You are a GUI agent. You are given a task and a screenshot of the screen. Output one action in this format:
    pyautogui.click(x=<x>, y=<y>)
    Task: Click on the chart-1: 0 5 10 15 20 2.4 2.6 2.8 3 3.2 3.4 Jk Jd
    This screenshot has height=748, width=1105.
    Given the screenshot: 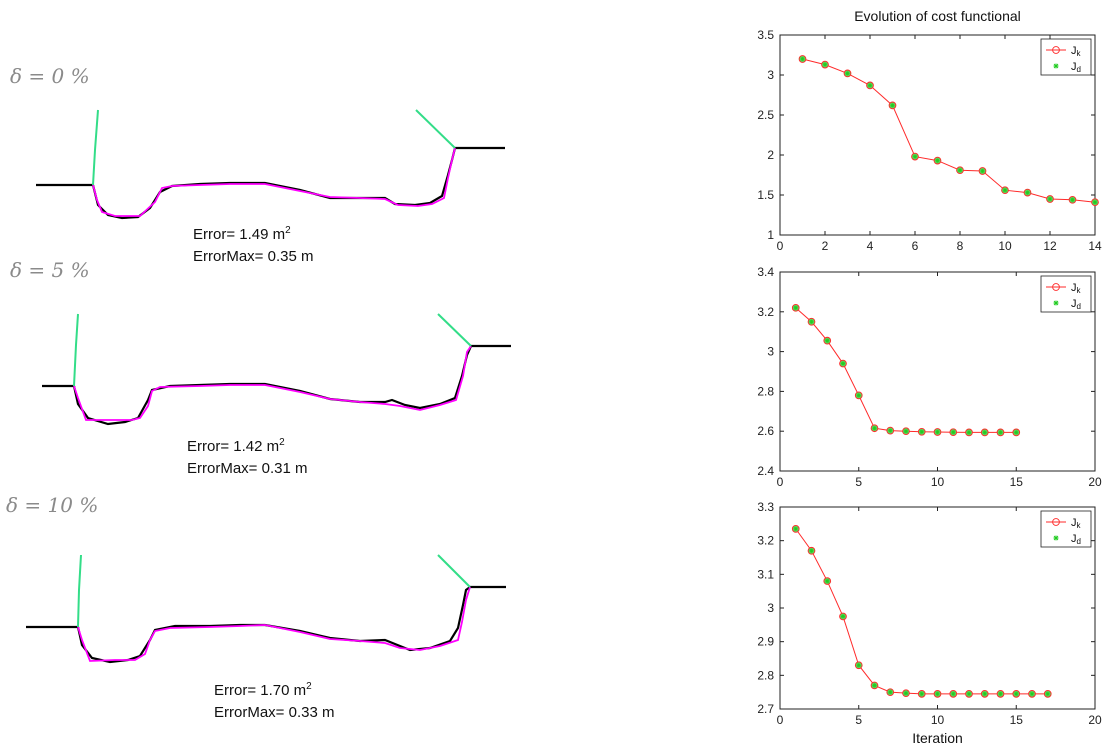 What is the action you would take?
    pyautogui.click(x=929, y=377)
    